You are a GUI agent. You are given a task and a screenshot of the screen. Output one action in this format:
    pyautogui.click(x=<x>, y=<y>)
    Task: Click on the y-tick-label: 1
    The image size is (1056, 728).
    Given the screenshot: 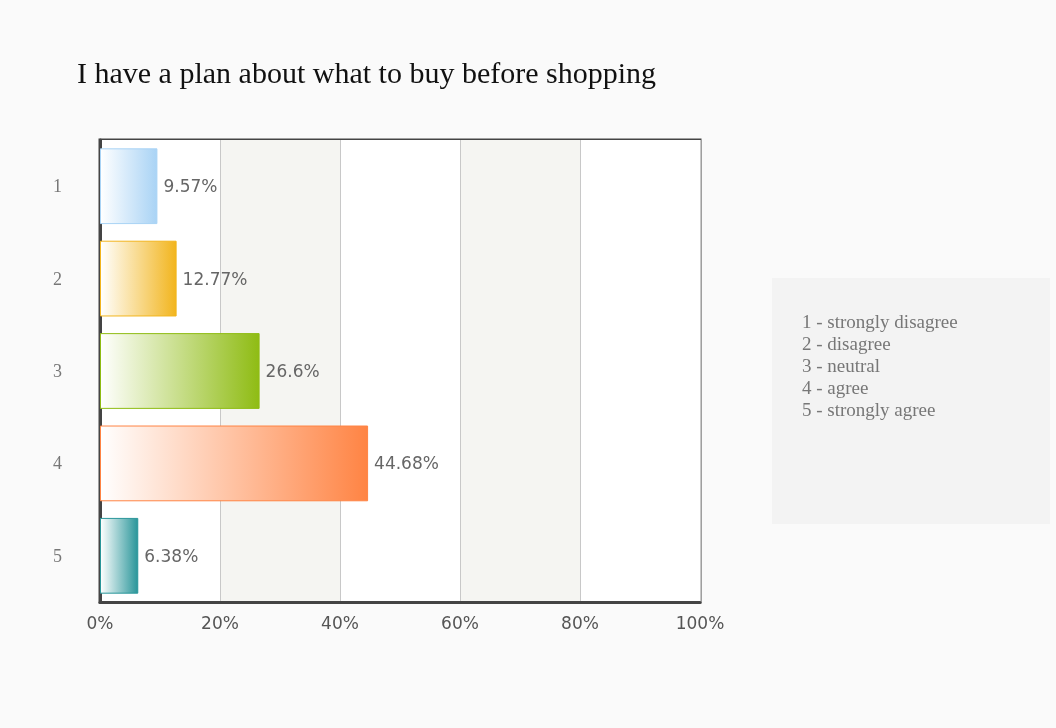 What is the action you would take?
    pyautogui.click(x=57, y=186)
    